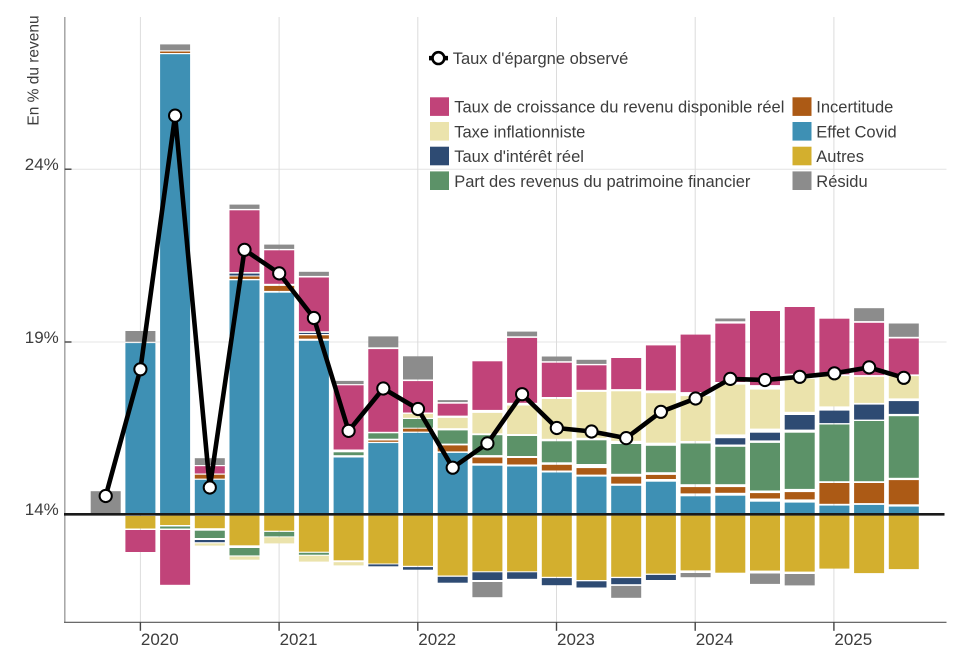 The image size is (958, 666). I want to click on svg-text: En % du revenu, so click(34, 70).